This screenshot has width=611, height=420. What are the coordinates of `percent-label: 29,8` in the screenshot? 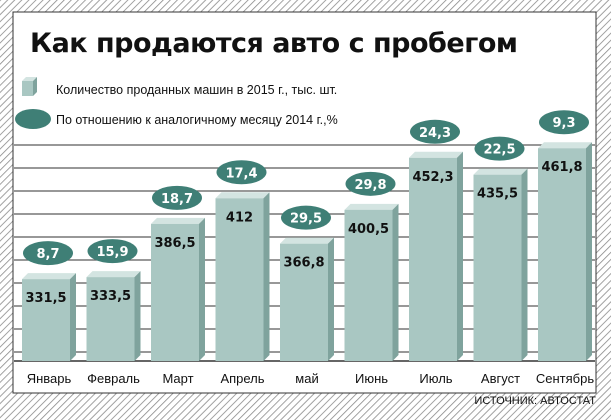 It's located at (370, 185).